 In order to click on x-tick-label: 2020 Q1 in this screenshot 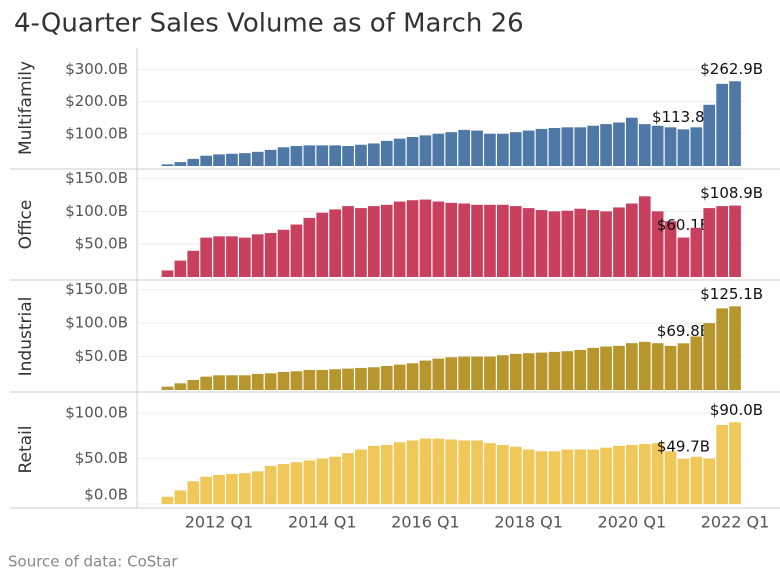, I will do `click(632, 522)`.